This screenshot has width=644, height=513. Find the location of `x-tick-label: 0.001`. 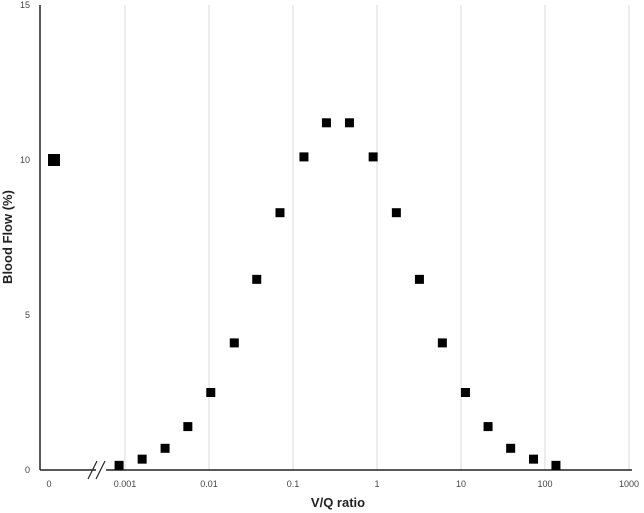

x-tick-label: 0.001 is located at coordinates (125, 484).